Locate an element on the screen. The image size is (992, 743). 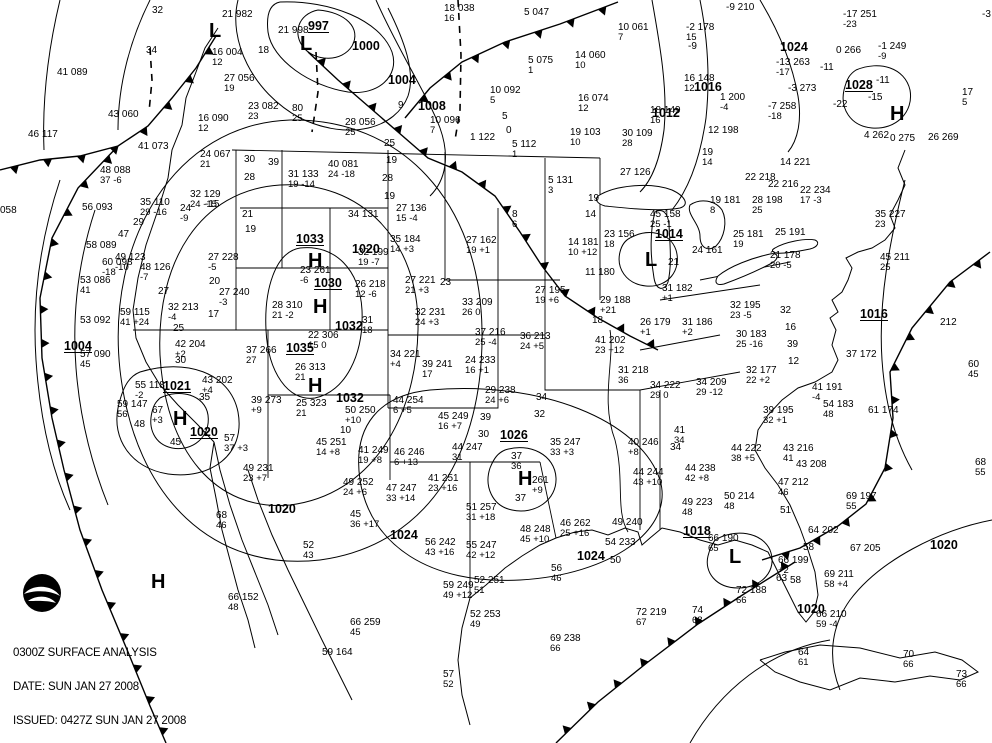
station-plot: 27 056 19 is located at coordinates (239, 83).